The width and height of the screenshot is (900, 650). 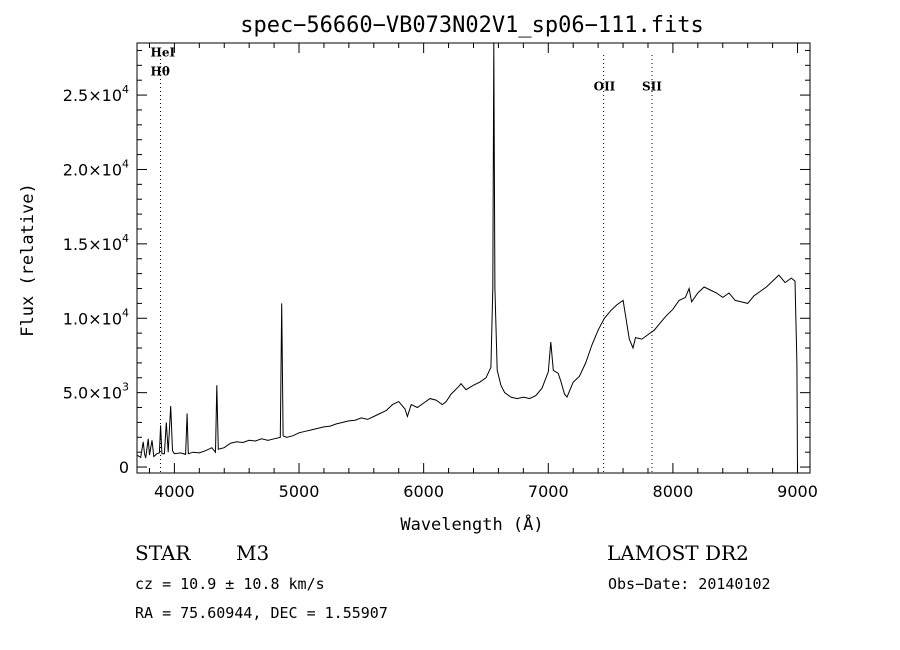 I want to click on y-tick-label: 0, so click(x=124, y=467).